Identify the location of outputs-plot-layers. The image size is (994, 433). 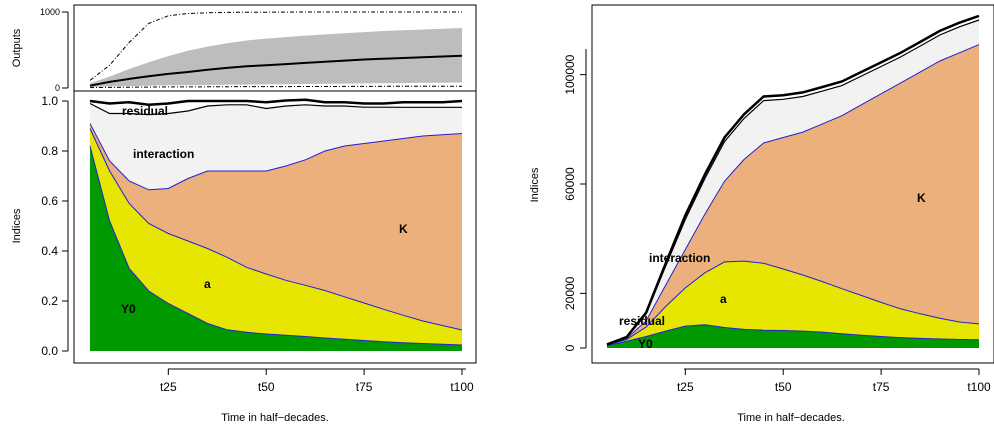
(276, 50).